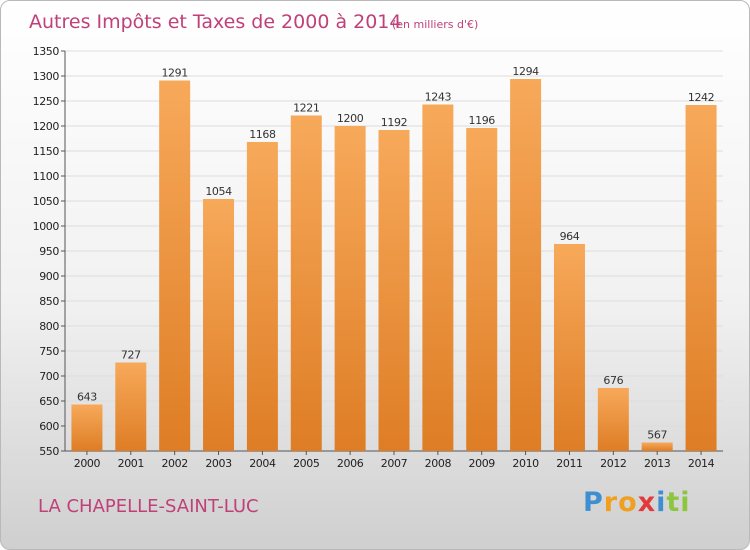  Describe the element at coordinates (131, 355) in the screenshot. I see `data-label-2001: 727` at that location.